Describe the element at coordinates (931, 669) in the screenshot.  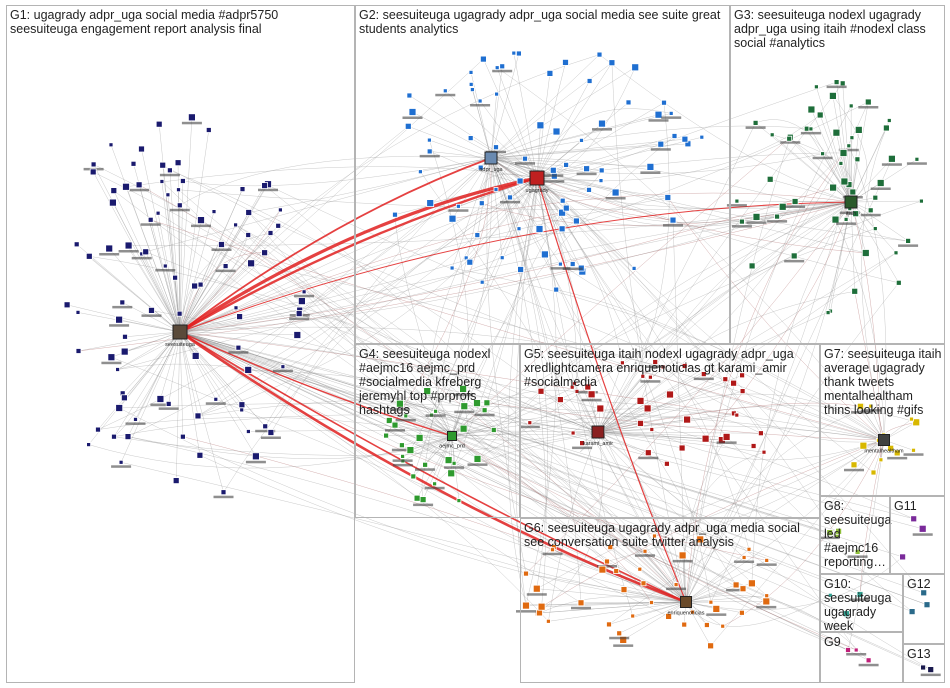
I see `node-g13` at that location.